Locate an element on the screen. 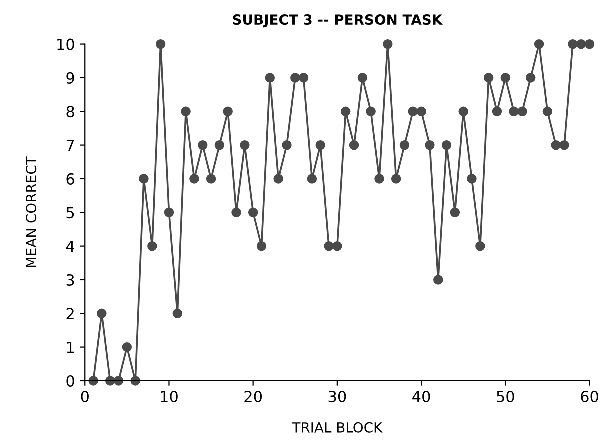 The width and height of the screenshot is (608, 443). x-tick-label: 10 is located at coordinates (169, 396).